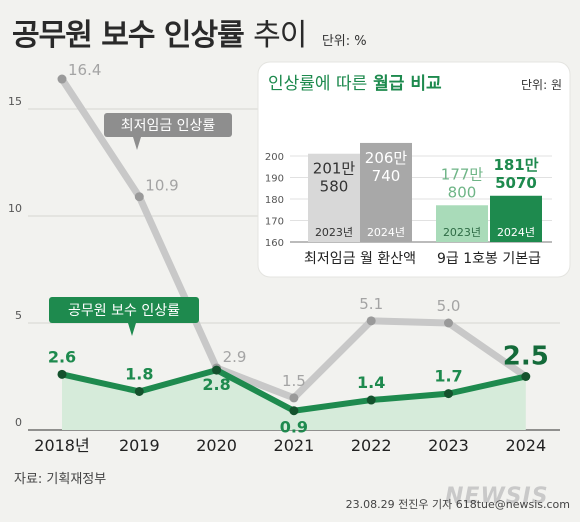 Image resolution: width=580 pixels, height=522 pixels. Describe the element at coordinates (386, 176) in the screenshot. I see `inset-bar-value-bottom: 740` at that location.